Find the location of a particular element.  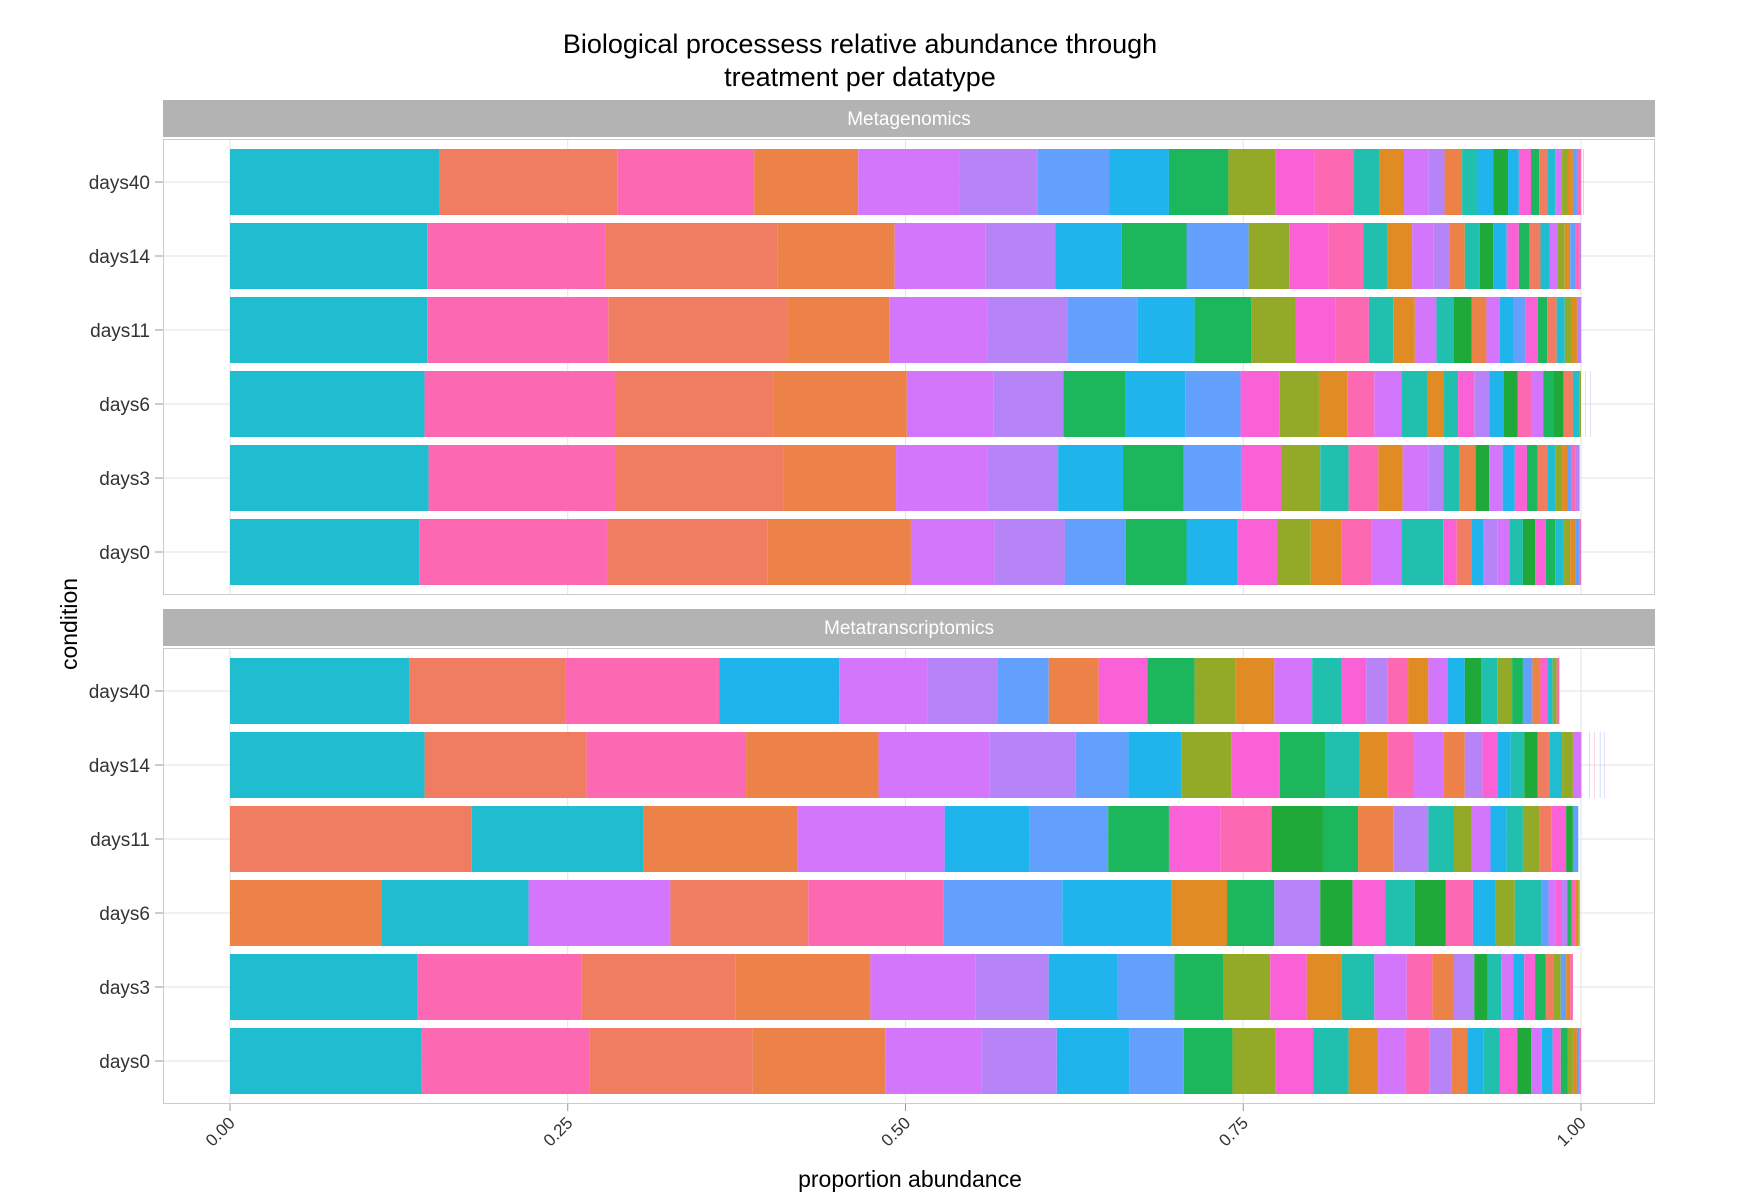

bar-days3 is located at coordinates (901, 987).